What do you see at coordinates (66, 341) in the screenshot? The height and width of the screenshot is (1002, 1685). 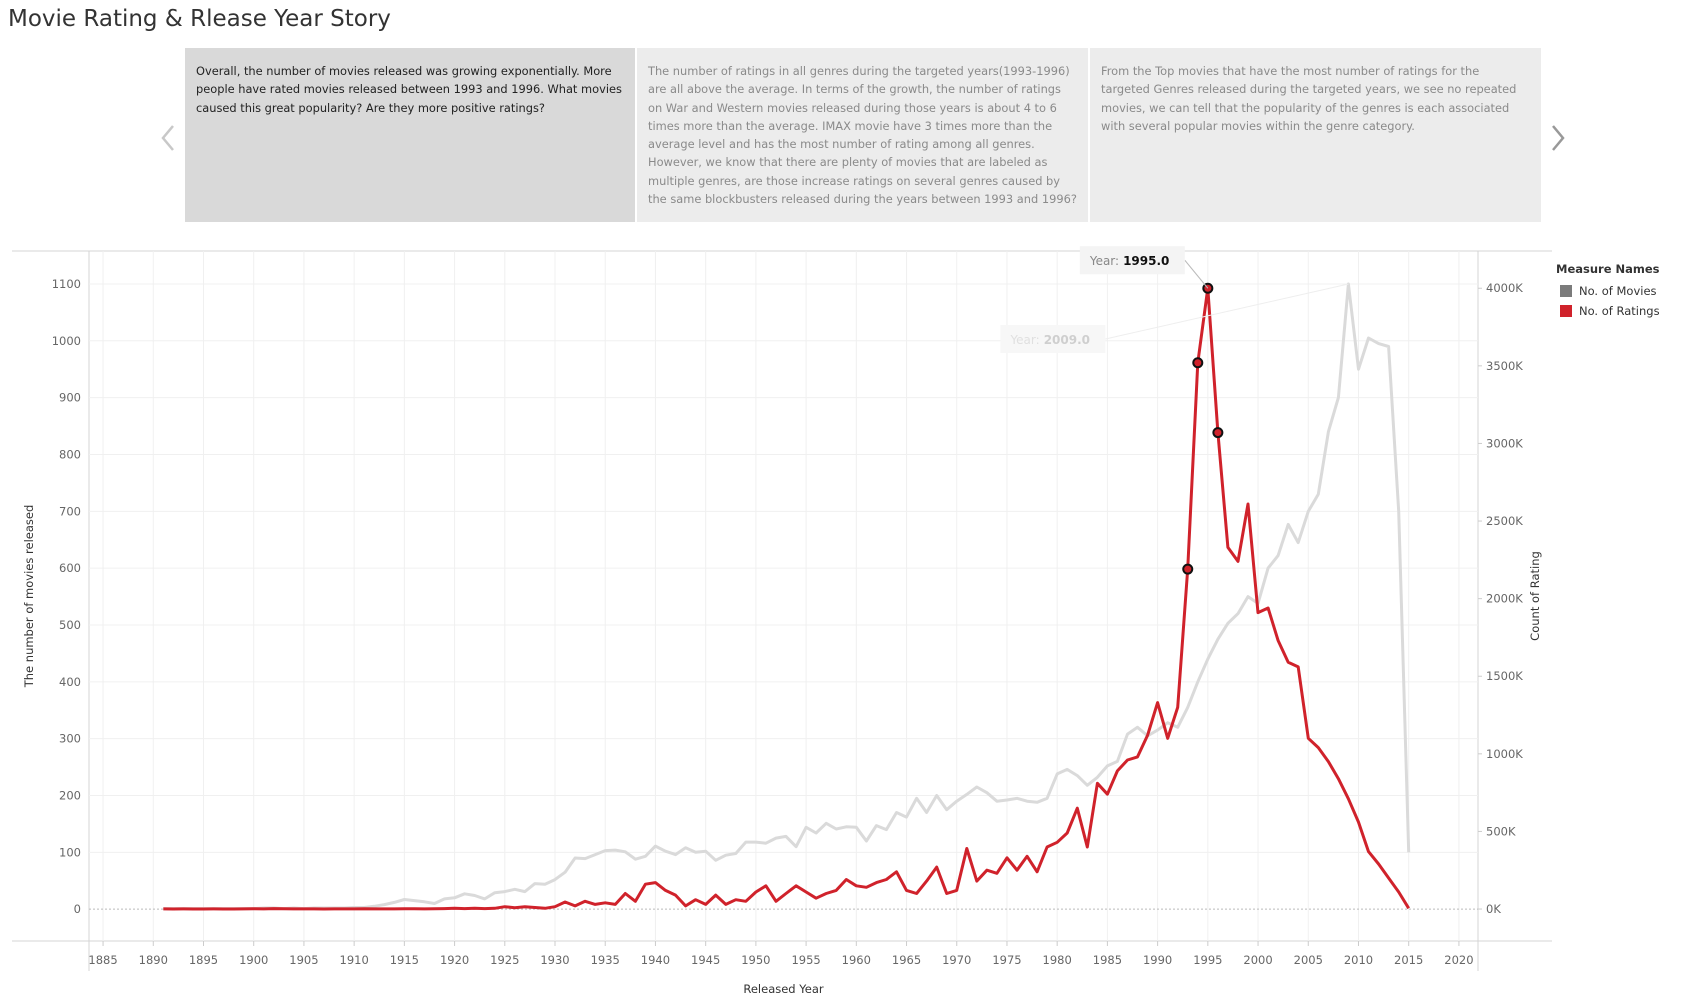 I see `y-tick-label: 1000` at bounding box center [66, 341].